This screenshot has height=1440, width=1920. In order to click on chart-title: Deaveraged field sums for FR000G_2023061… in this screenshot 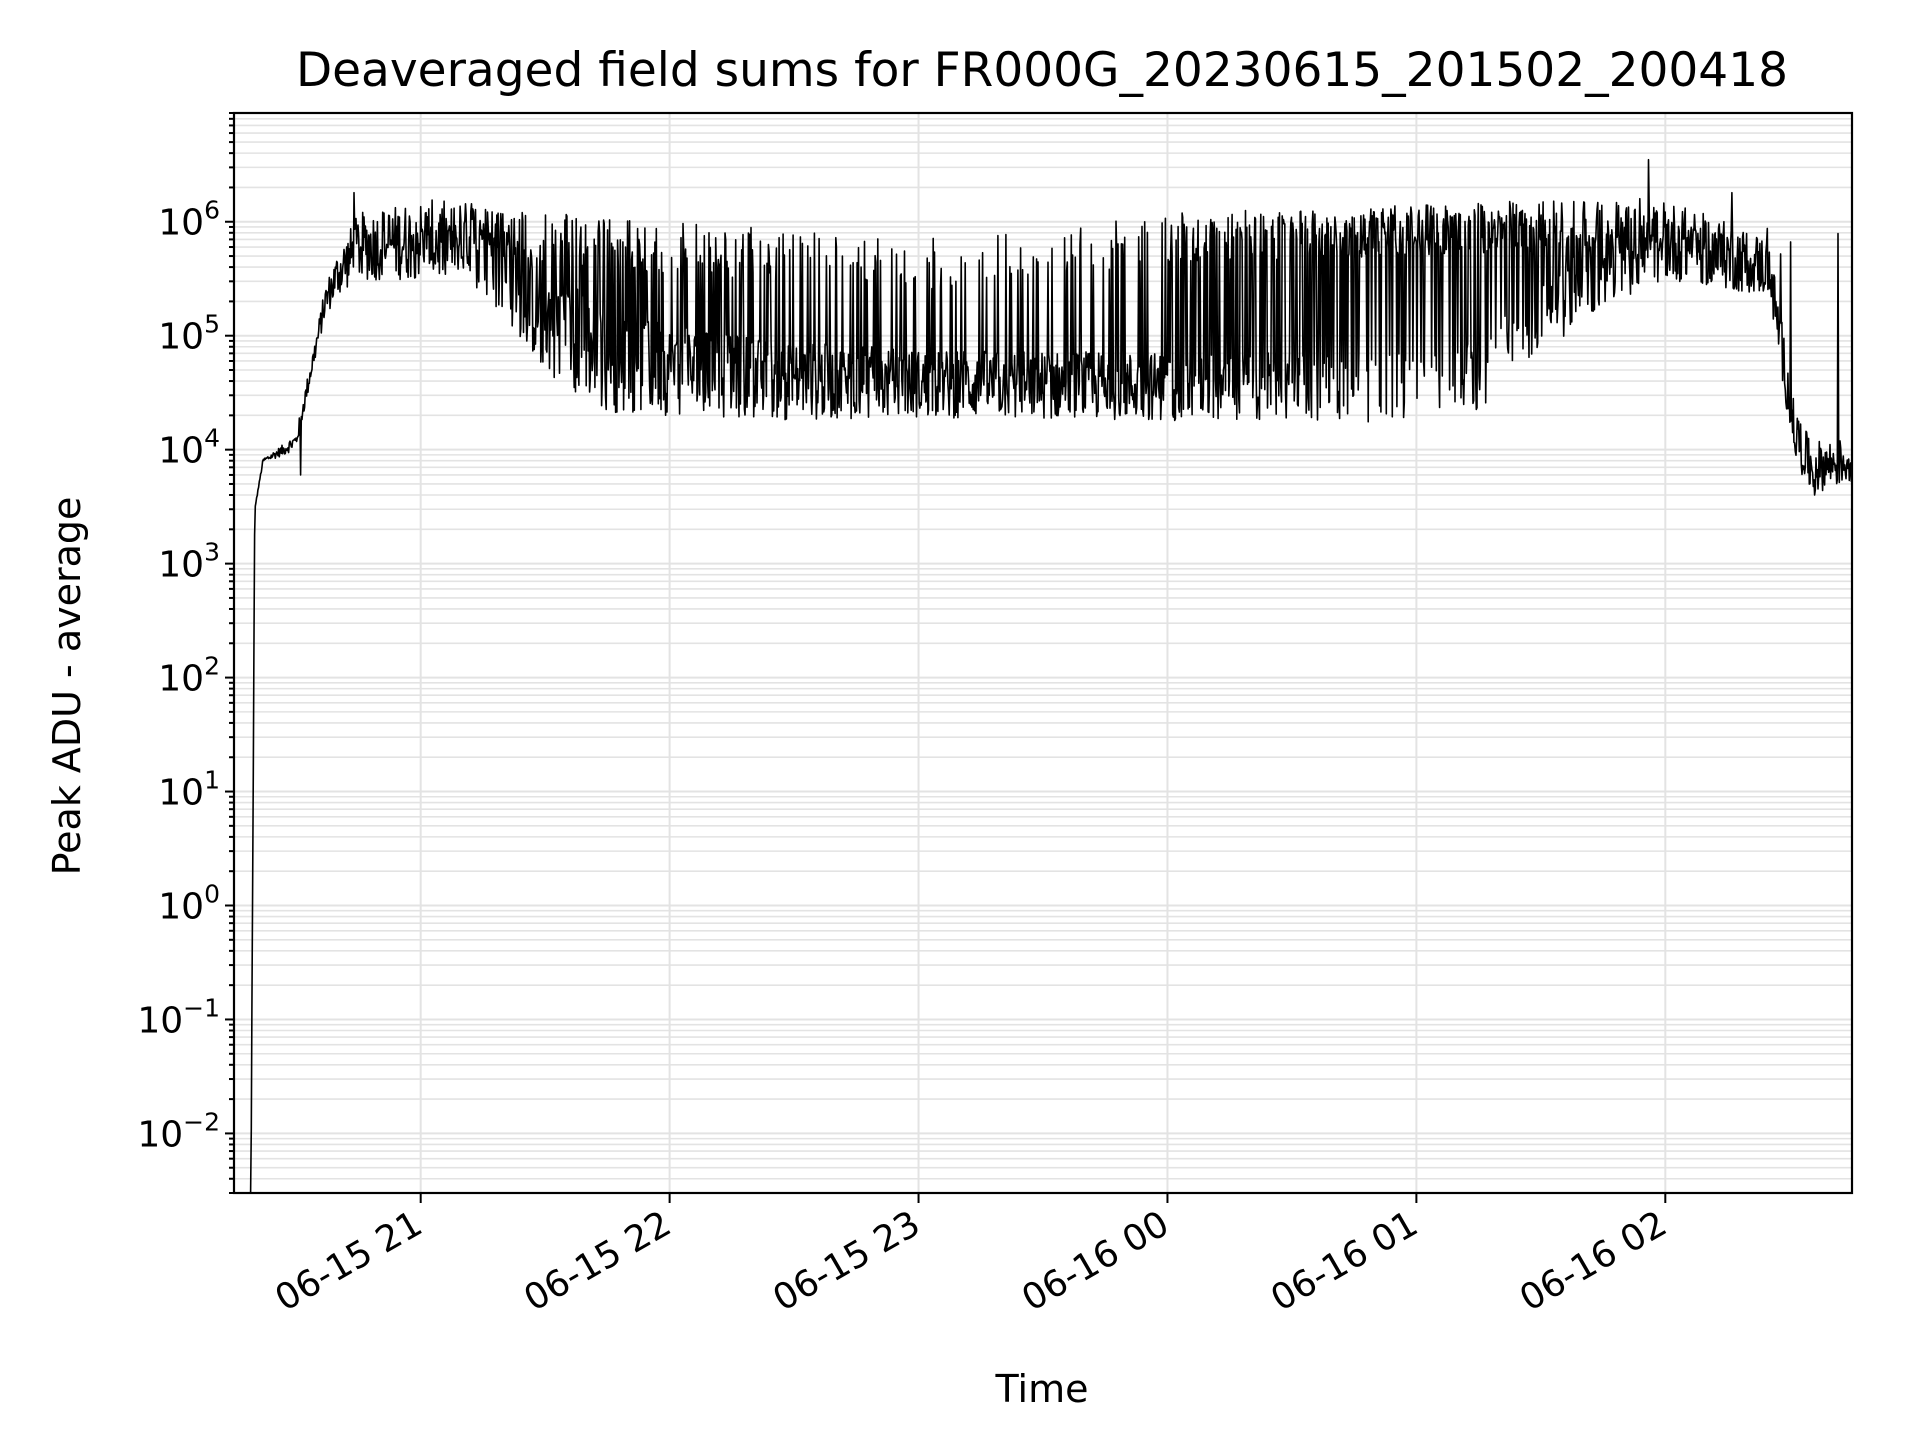, I will do `click(1042, 70)`.